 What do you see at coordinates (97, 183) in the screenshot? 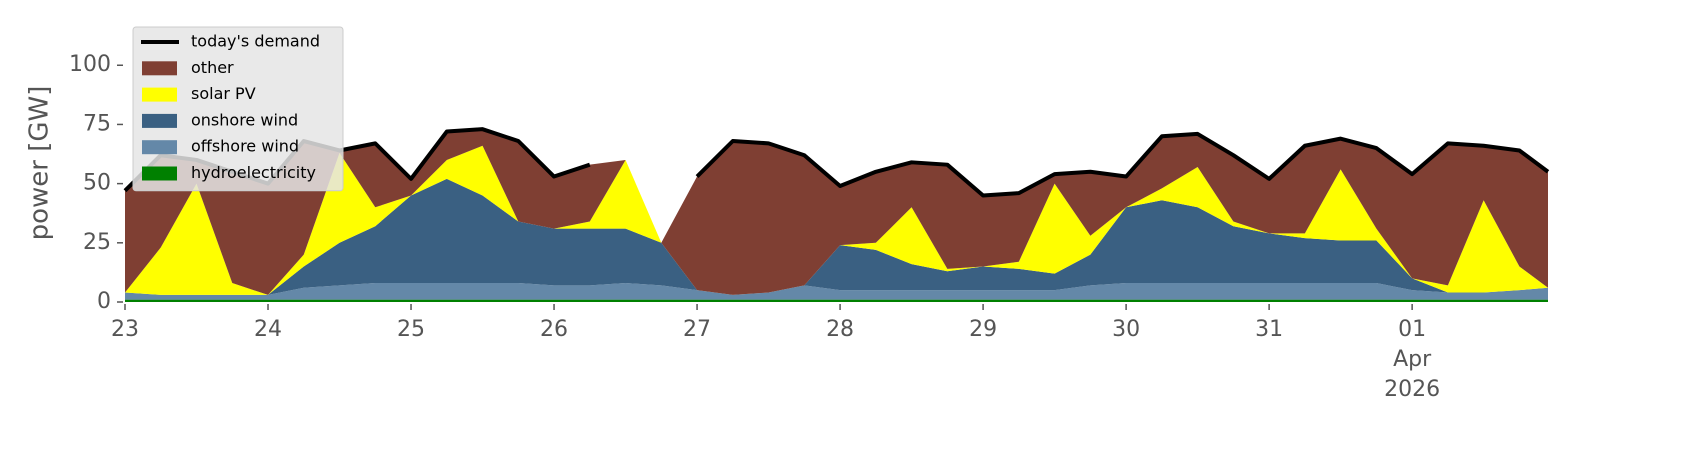
I see `y-tick-label: 50` at bounding box center [97, 183].